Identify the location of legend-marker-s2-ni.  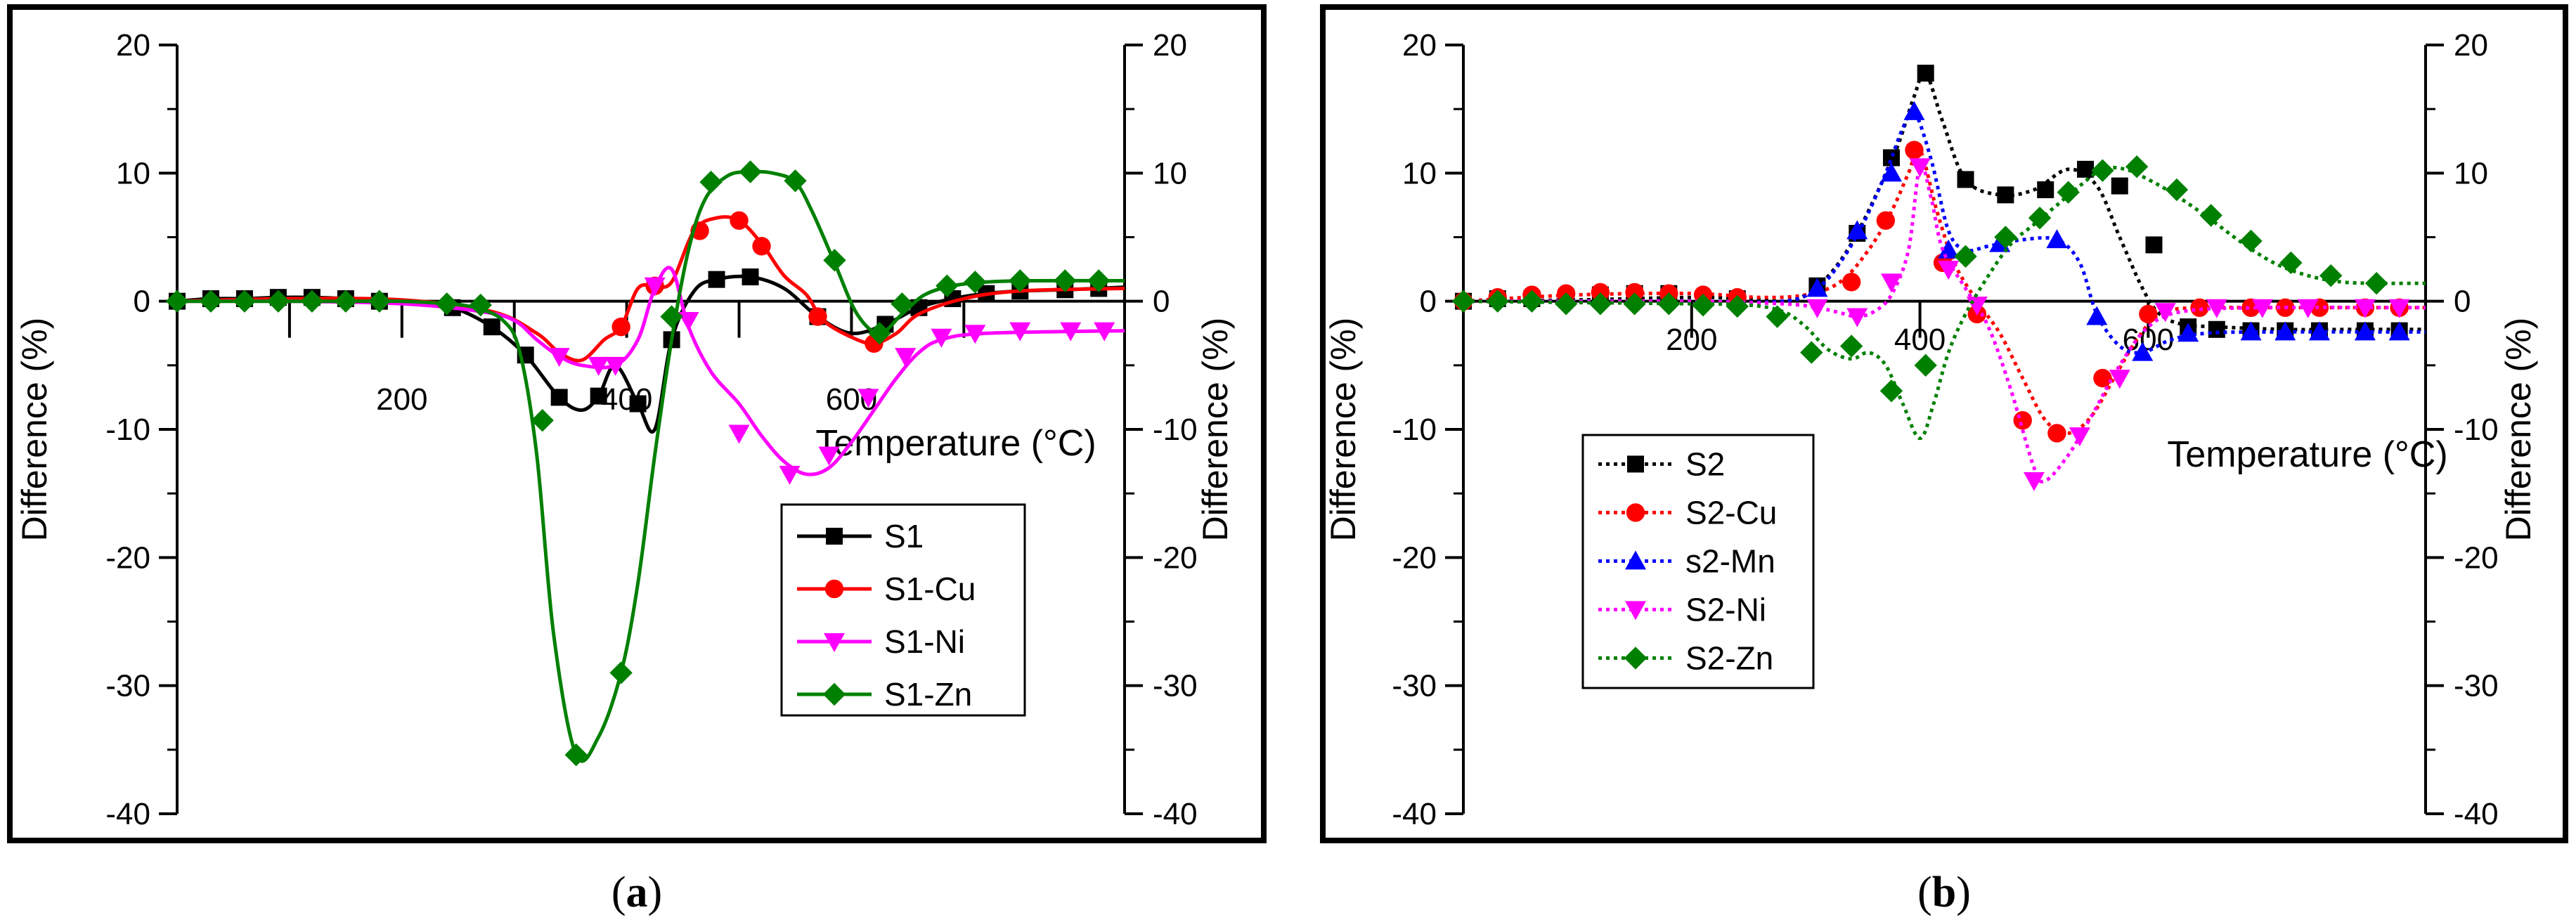
(1636, 611).